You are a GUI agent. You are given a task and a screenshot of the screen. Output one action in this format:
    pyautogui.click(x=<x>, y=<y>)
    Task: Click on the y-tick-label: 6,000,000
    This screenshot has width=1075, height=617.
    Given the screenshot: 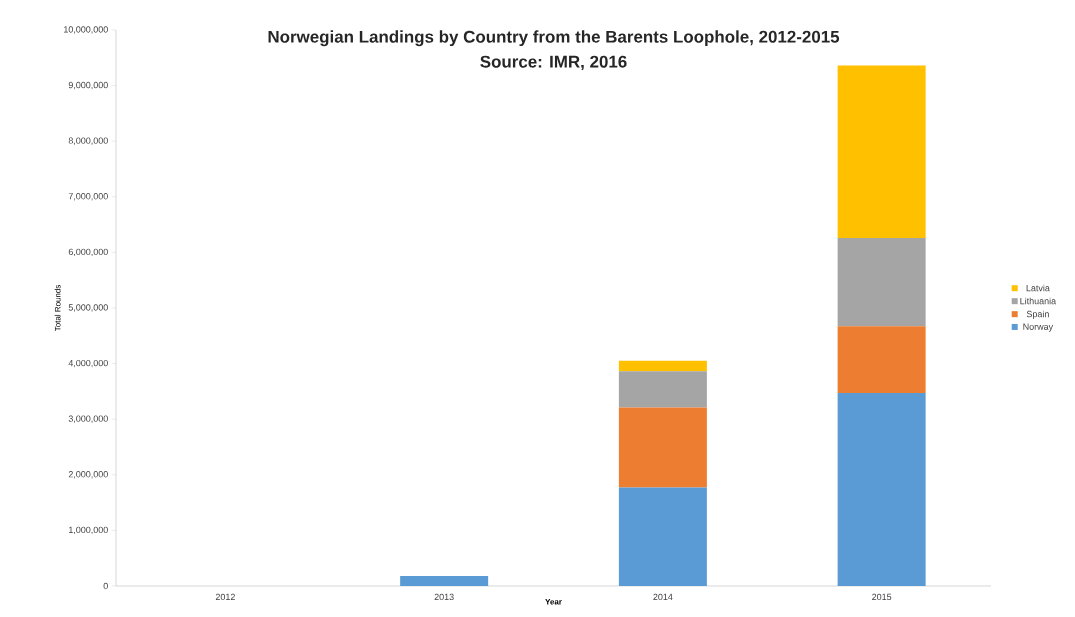 What is the action you would take?
    pyautogui.click(x=88, y=252)
    